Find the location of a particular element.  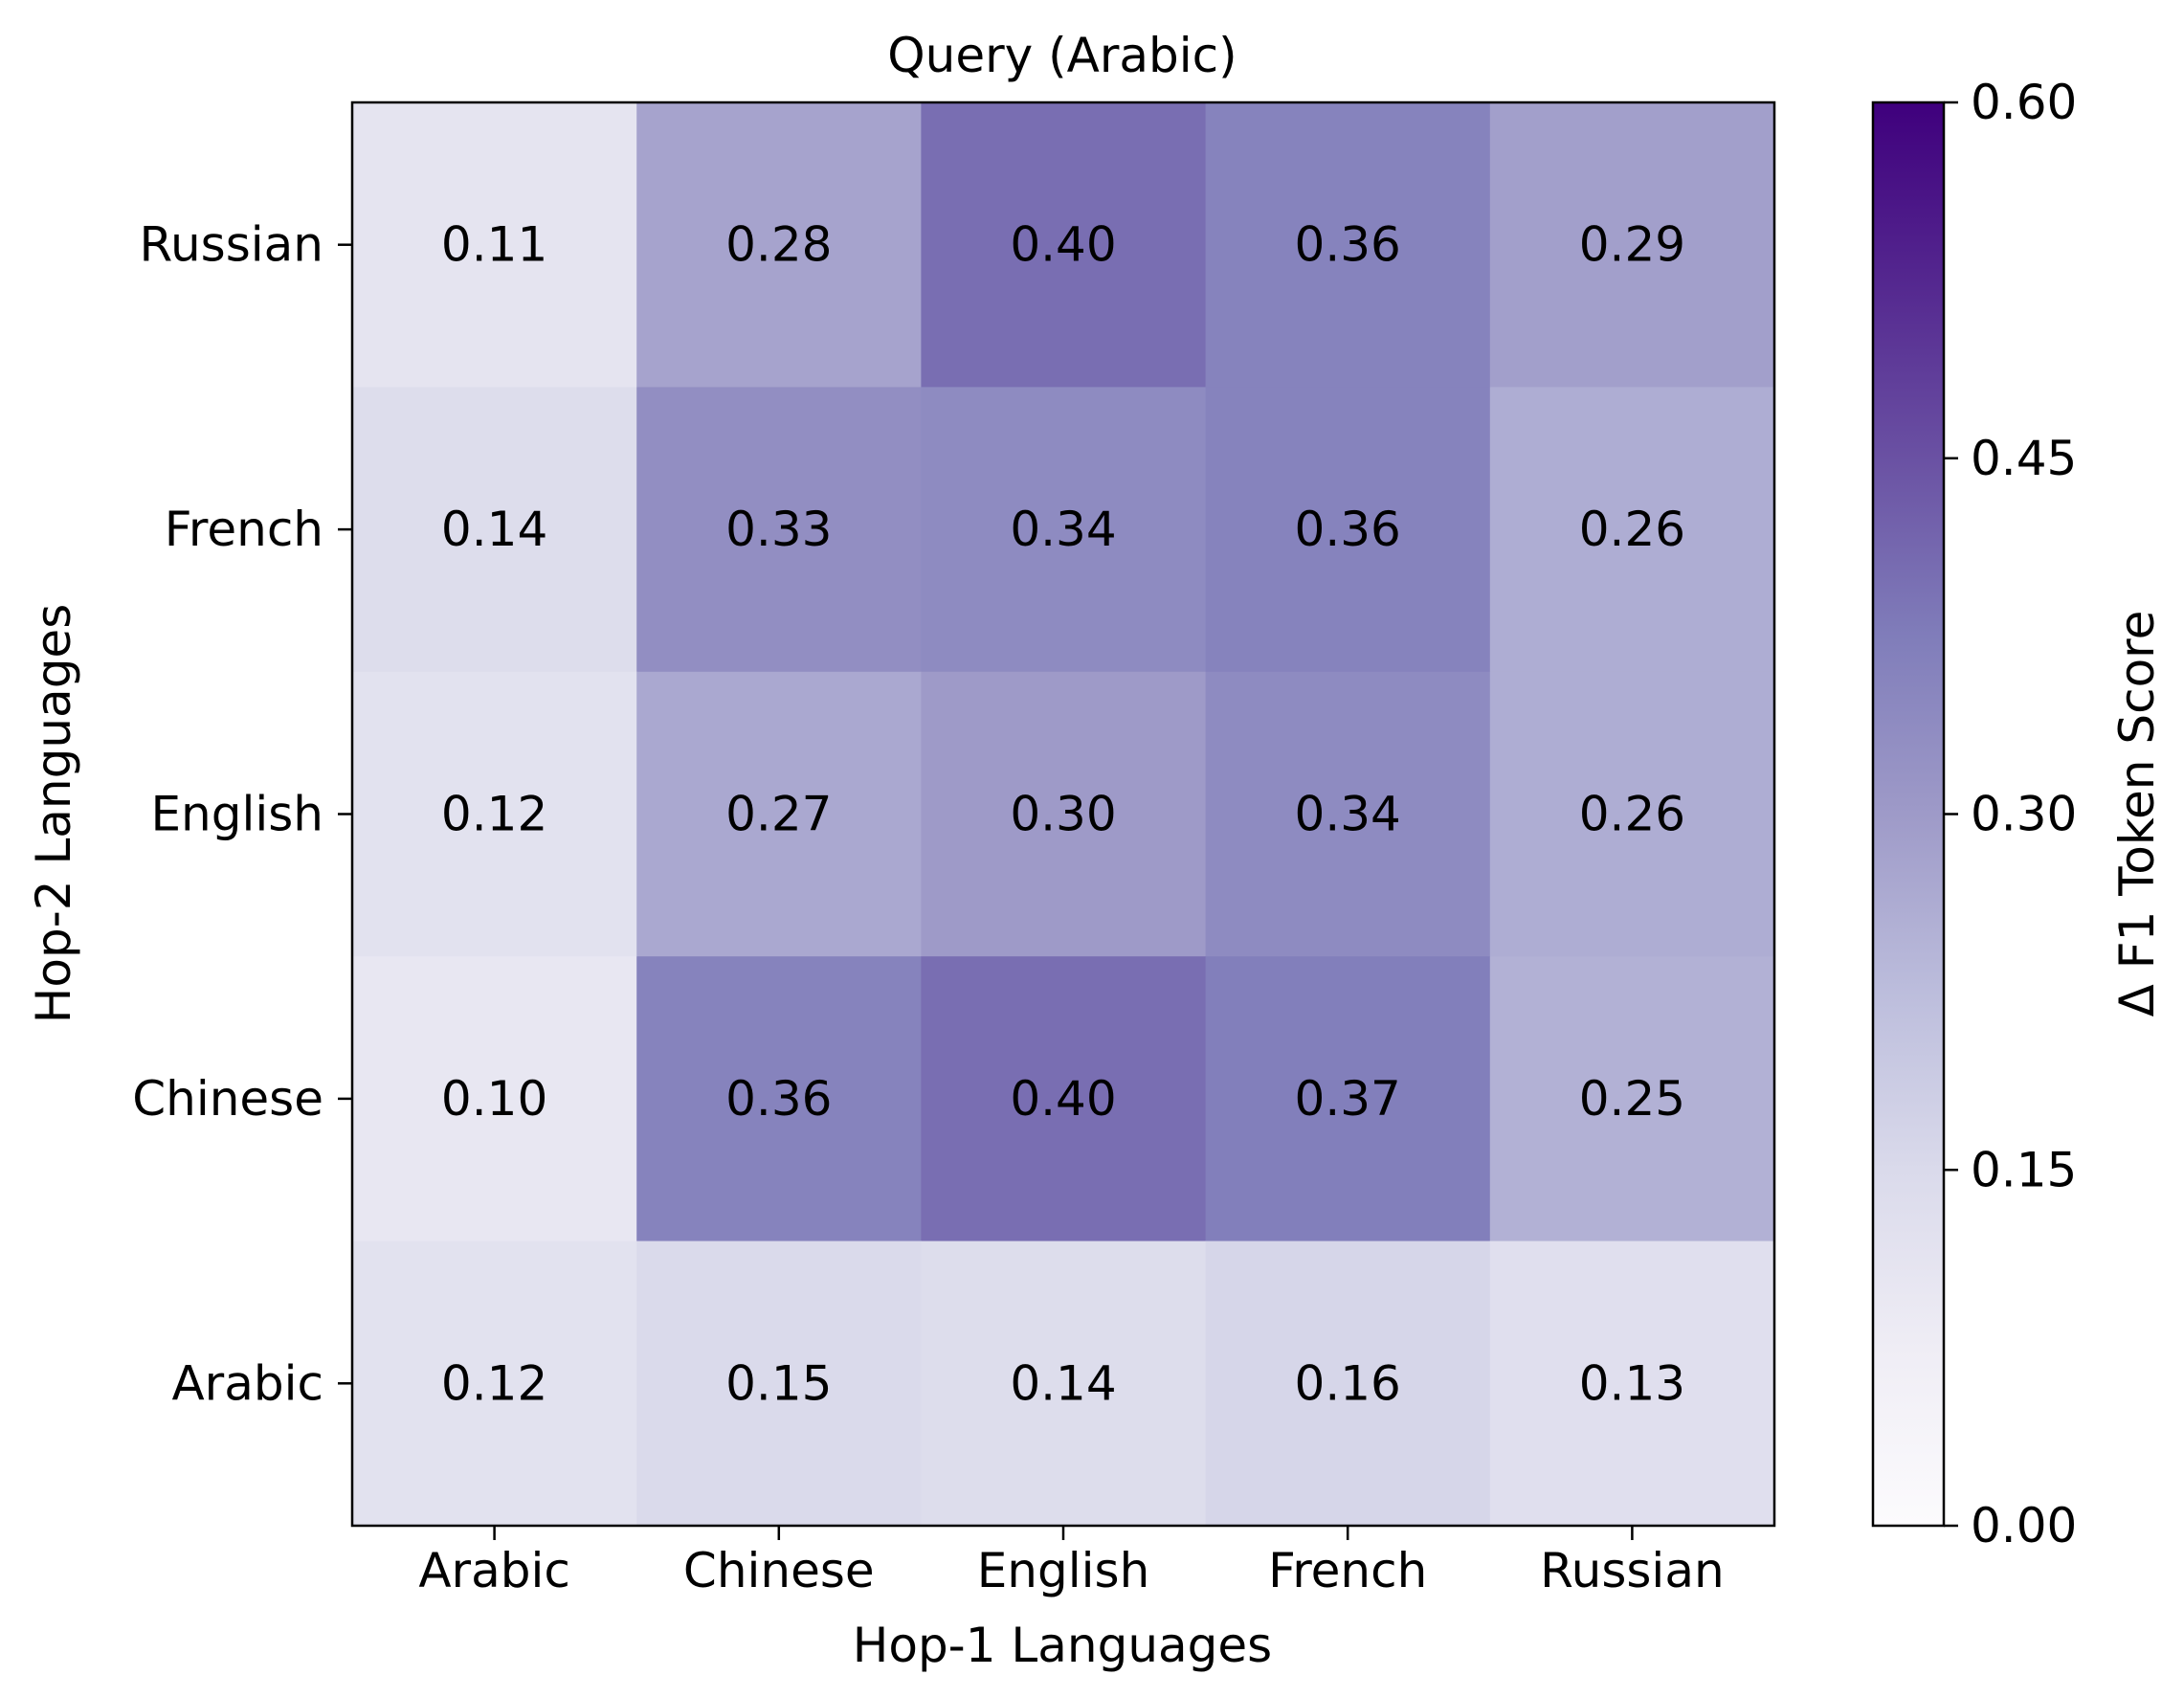

y-tick-label: French is located at coordinates (244, 530).